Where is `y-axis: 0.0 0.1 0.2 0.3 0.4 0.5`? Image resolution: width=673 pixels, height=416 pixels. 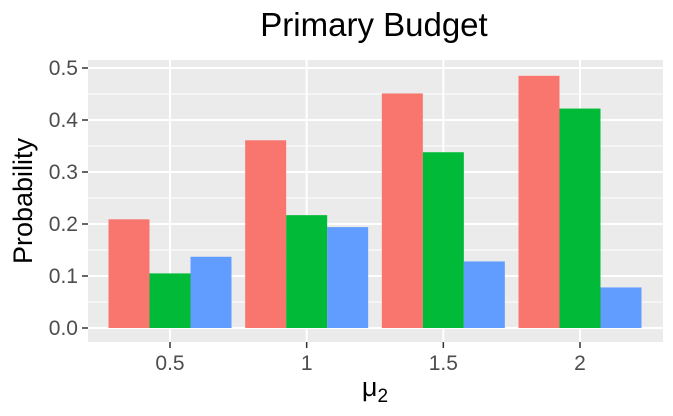
y-axis: 0.0 0.1 0.2 0.3 0.4 0.5 is located at coordinates (68, 198).